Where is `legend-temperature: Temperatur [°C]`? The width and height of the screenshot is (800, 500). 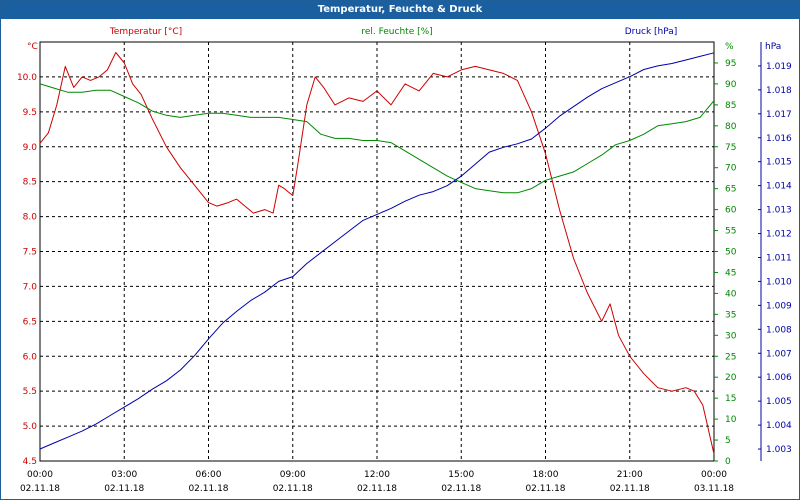
legend-temperature: Temperatur [°C] is located at coordinates (145, 32).